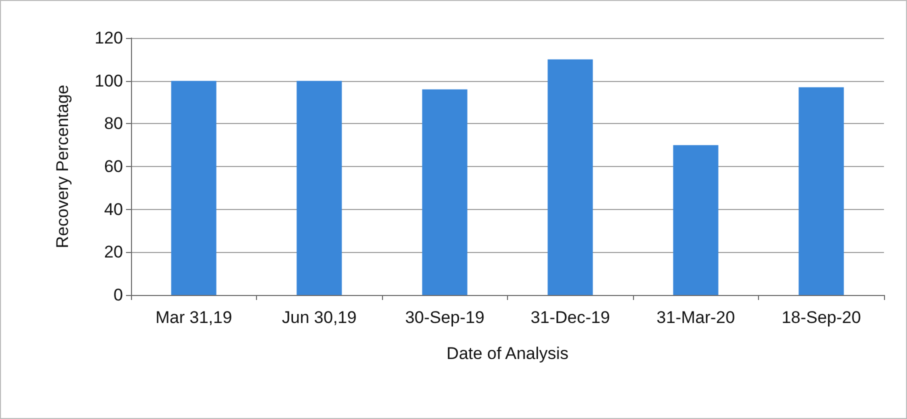  I want to click on y-tick-label: 80, so click(113, 124).